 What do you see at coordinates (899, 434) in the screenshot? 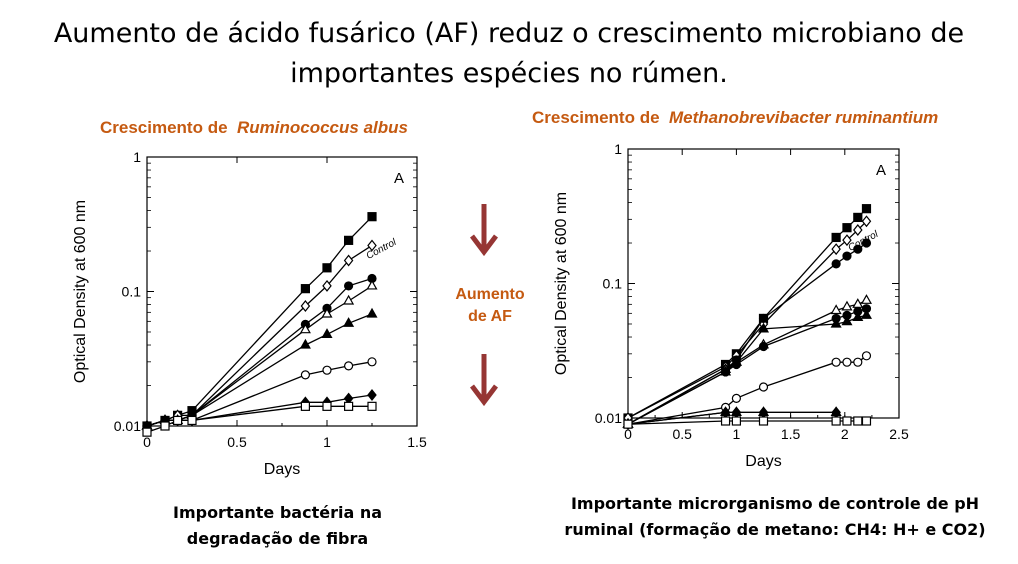
I see `x-tick-label: 2.5` at bounding box center [899, 434].